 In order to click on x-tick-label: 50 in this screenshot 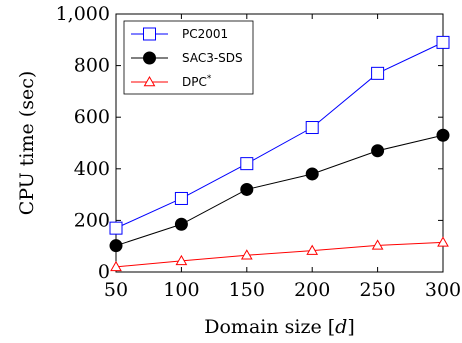, I will do `click(116, 290)`.